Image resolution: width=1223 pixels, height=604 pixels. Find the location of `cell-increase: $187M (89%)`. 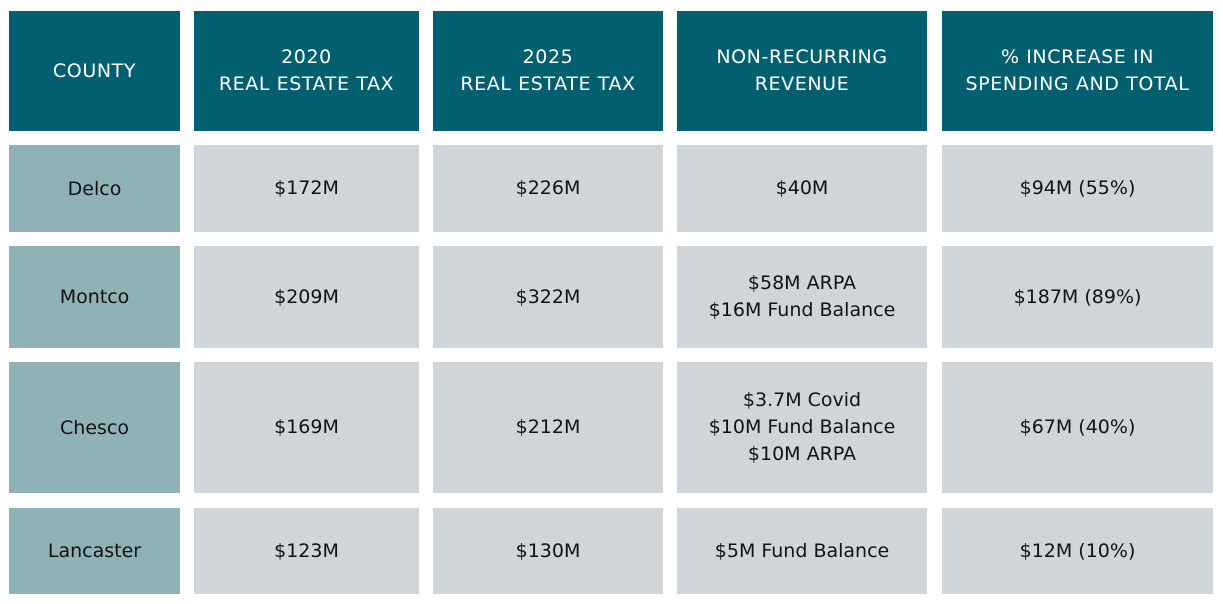

cell-increase: $187M (89%) is located at coordinates (1077, 297).